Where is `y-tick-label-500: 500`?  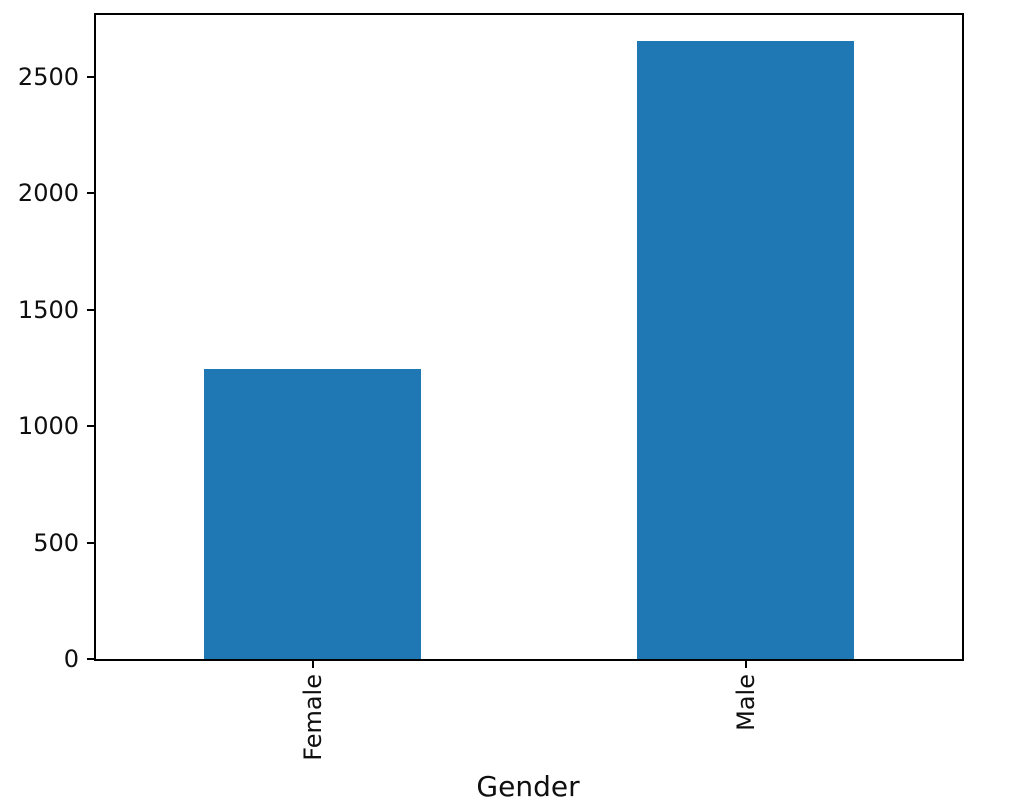 y-tick-label-500: 500 is located at coordinates (56, 542).